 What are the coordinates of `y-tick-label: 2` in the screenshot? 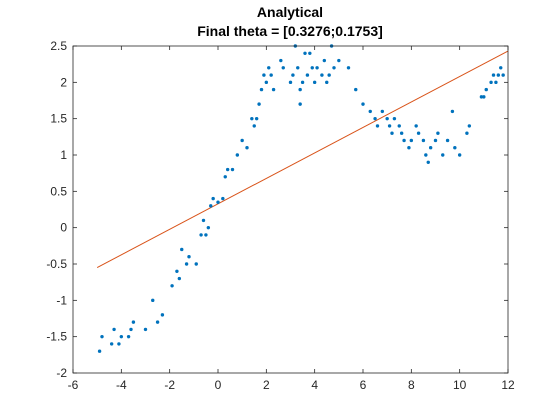 It's located at (63, 82).